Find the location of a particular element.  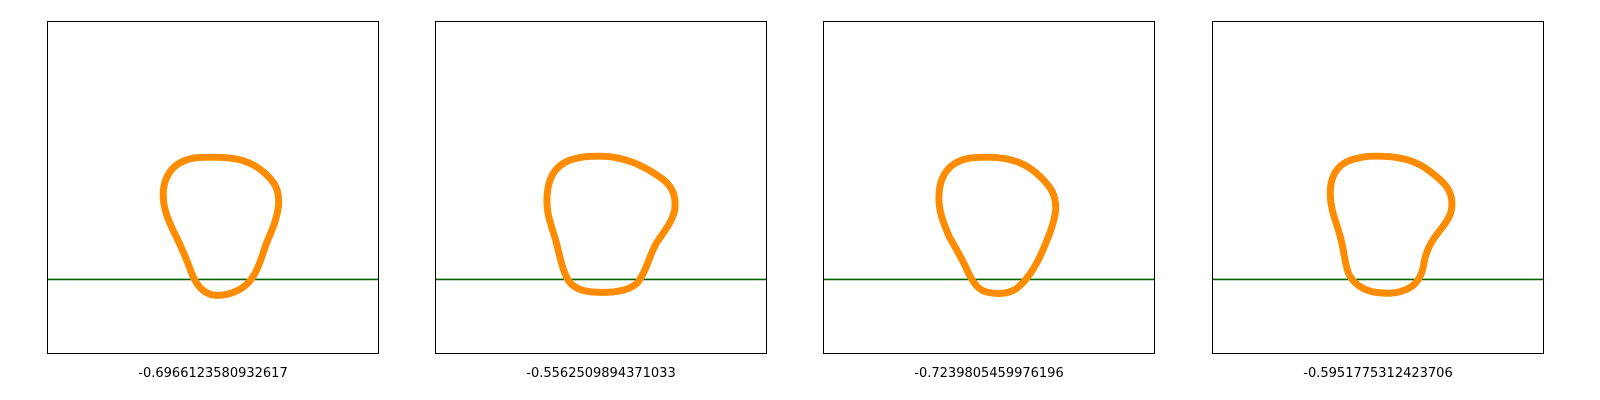

panel-2-caption: -0.5562509894371033 is located at coordinates (601, 373).